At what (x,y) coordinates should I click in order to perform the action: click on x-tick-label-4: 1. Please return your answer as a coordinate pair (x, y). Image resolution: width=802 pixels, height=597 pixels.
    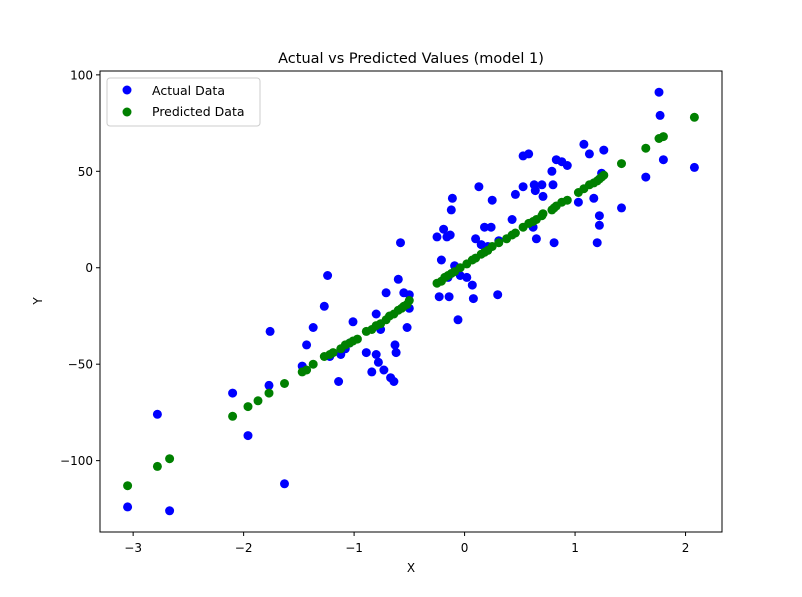
    Looking at the image, I should click on (575, 548).